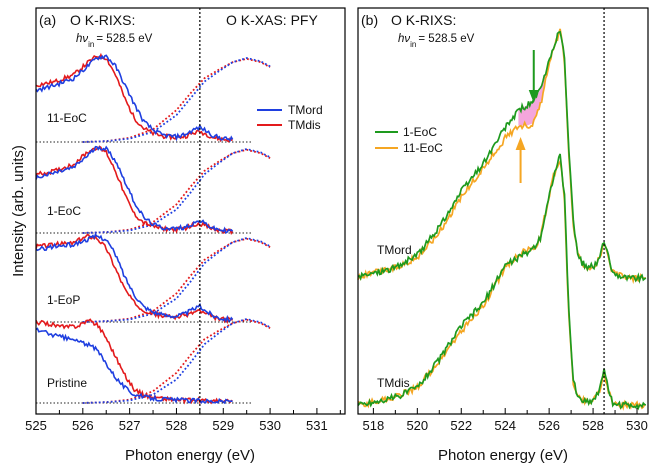 This screenshot has width=654, height=466. I want to click on panel-b-title-left: O K-RIXS:, so click(423, 20).